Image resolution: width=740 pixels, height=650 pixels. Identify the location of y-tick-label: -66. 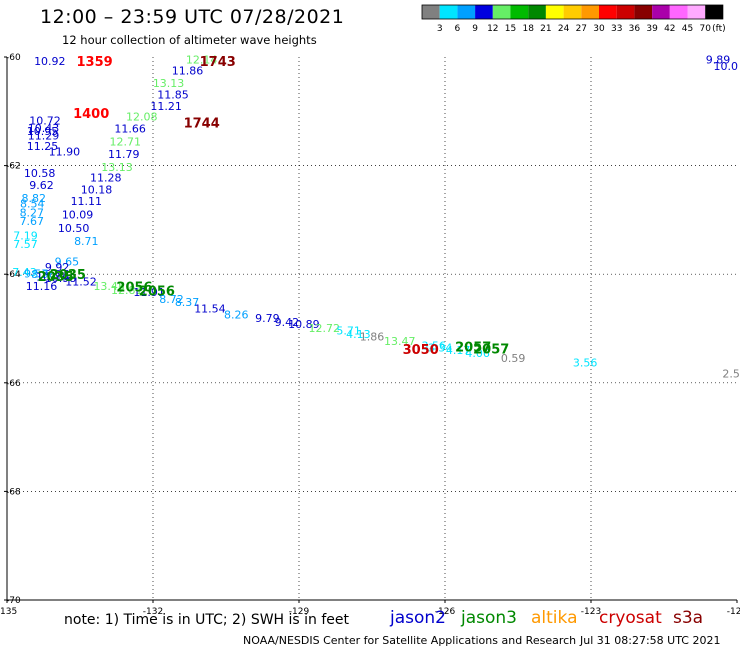
(13, 384).